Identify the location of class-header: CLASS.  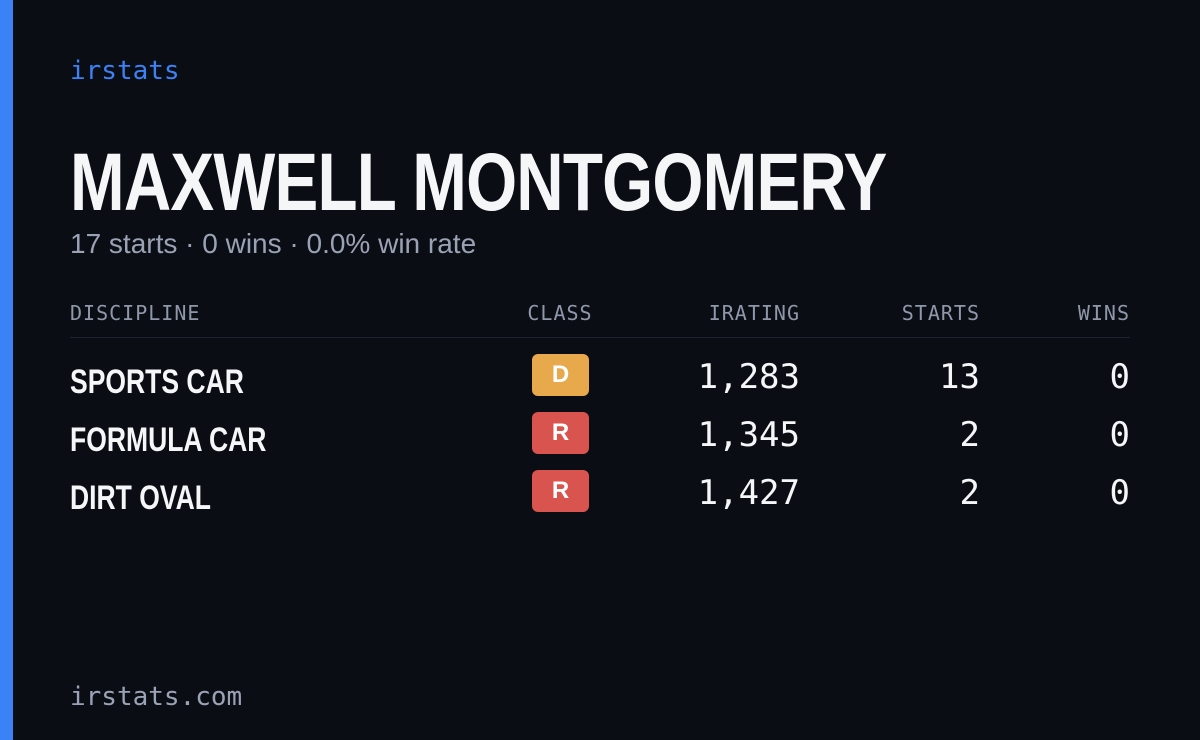
(560, 313).